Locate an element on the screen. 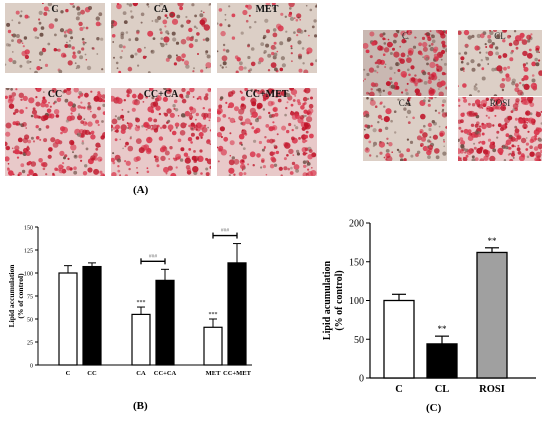 The height and width of the screenshot is (423, 550). micrograph-right-rosi: ROSI is located at coordinates (500, 129).